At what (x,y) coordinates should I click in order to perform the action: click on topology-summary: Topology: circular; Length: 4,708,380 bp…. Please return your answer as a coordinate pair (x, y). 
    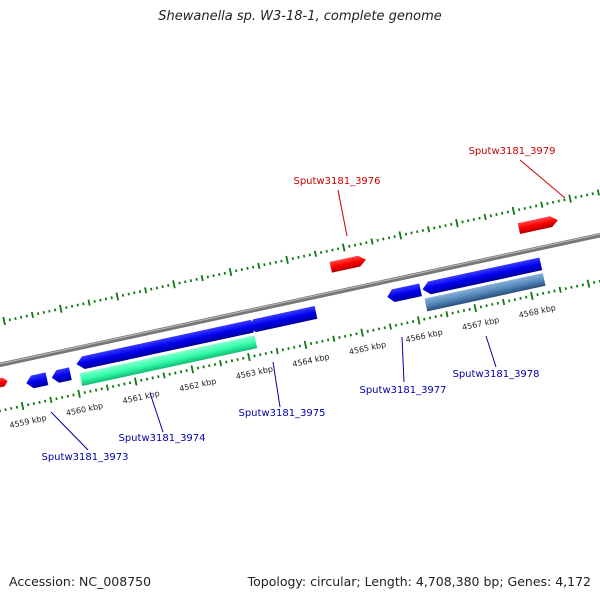
    Looking at the image, I should click on (419, 581).